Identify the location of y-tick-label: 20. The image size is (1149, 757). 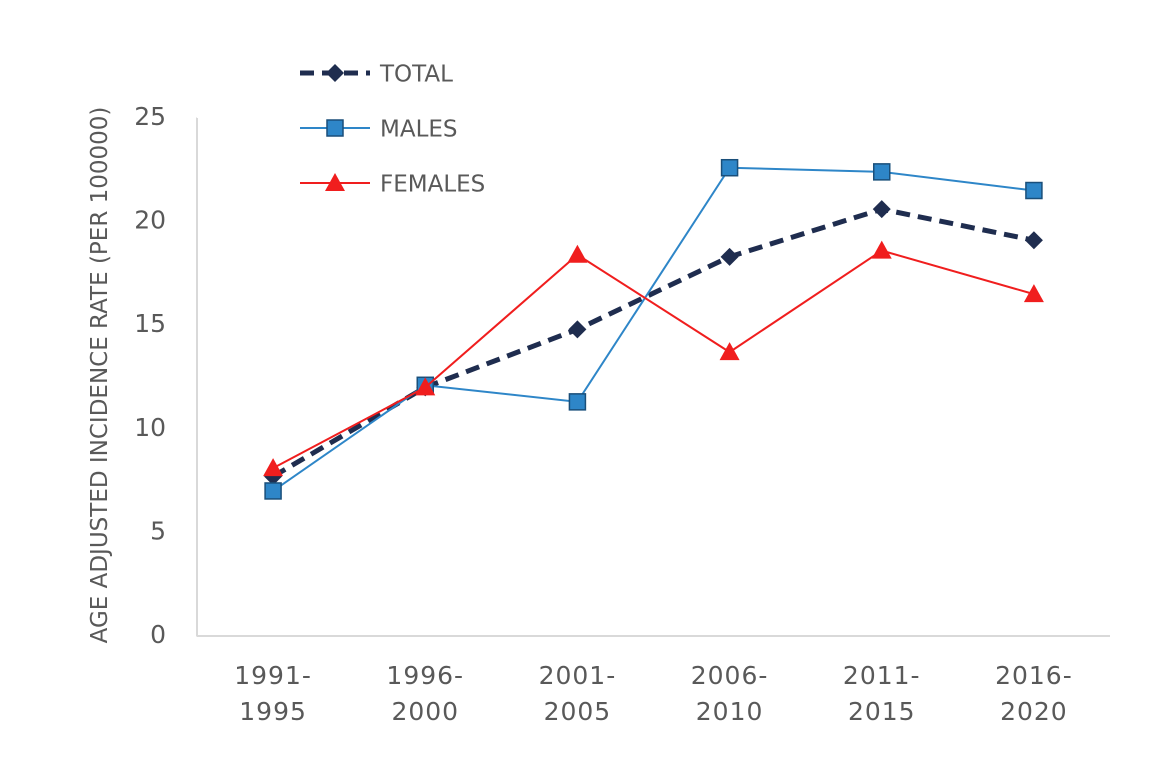
(150, 220).